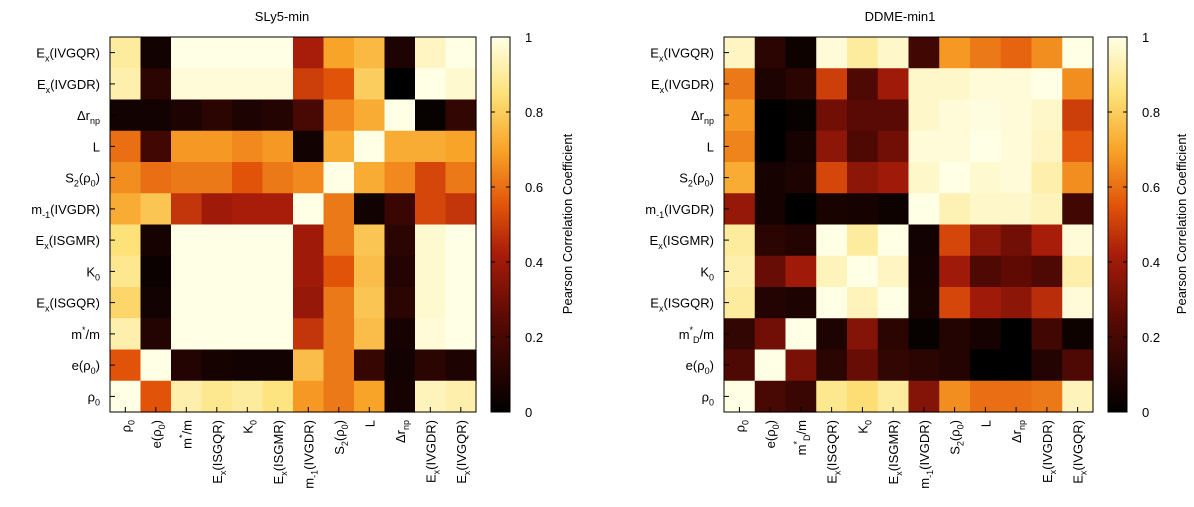 This screenshot has height=507, width=1194. I want to click on colorbar-tick-label: 0, so click(1145, 412).